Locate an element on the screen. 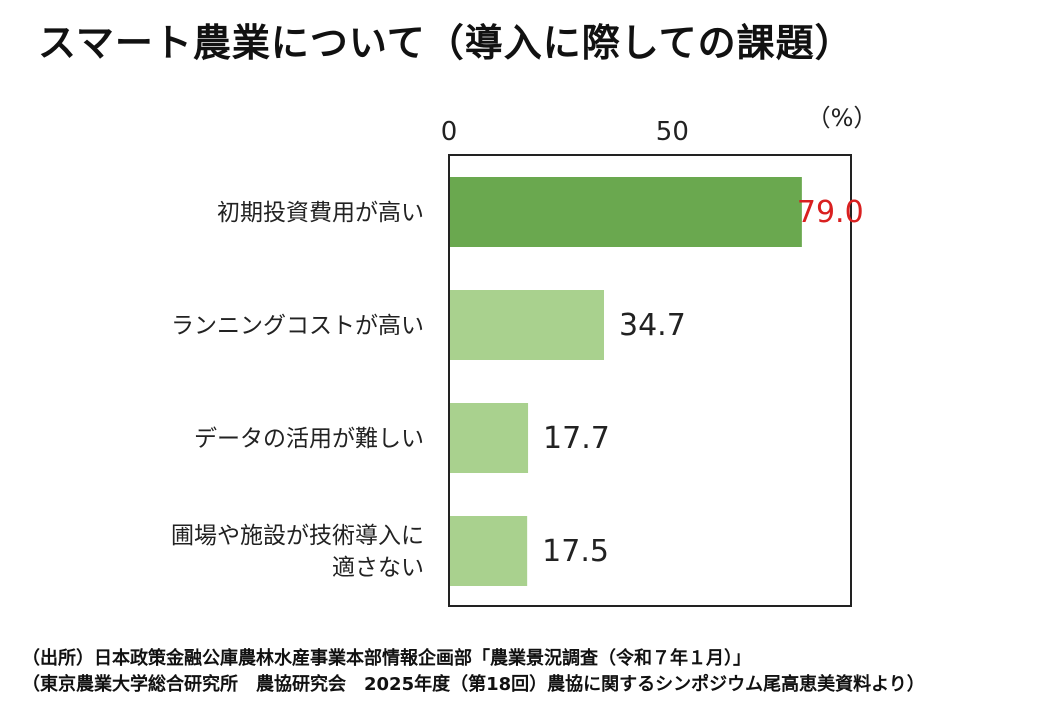 This screenshot has width=1056, height=705. value-label: 79.0 is located at coordinates (830, 212).